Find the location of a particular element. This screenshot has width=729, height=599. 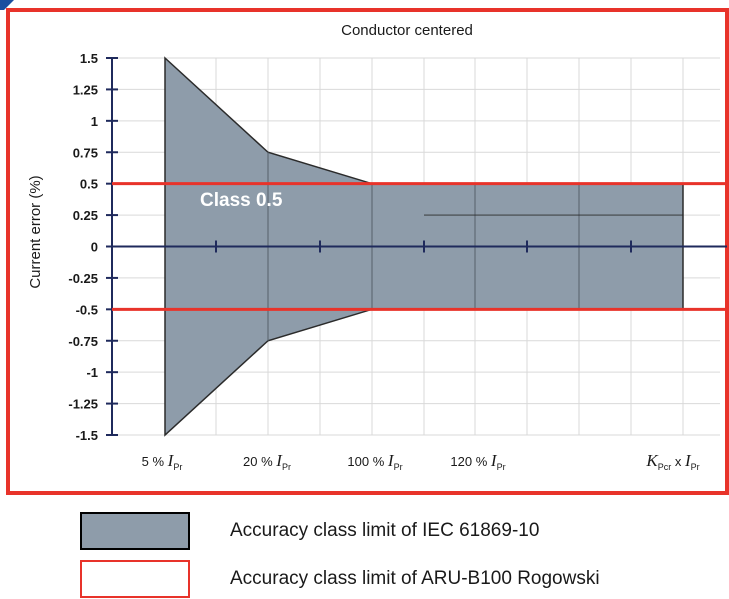

legend-label-iec: Accuracy class limit of IEC 61869-10 is located at coordinates (385, 530).